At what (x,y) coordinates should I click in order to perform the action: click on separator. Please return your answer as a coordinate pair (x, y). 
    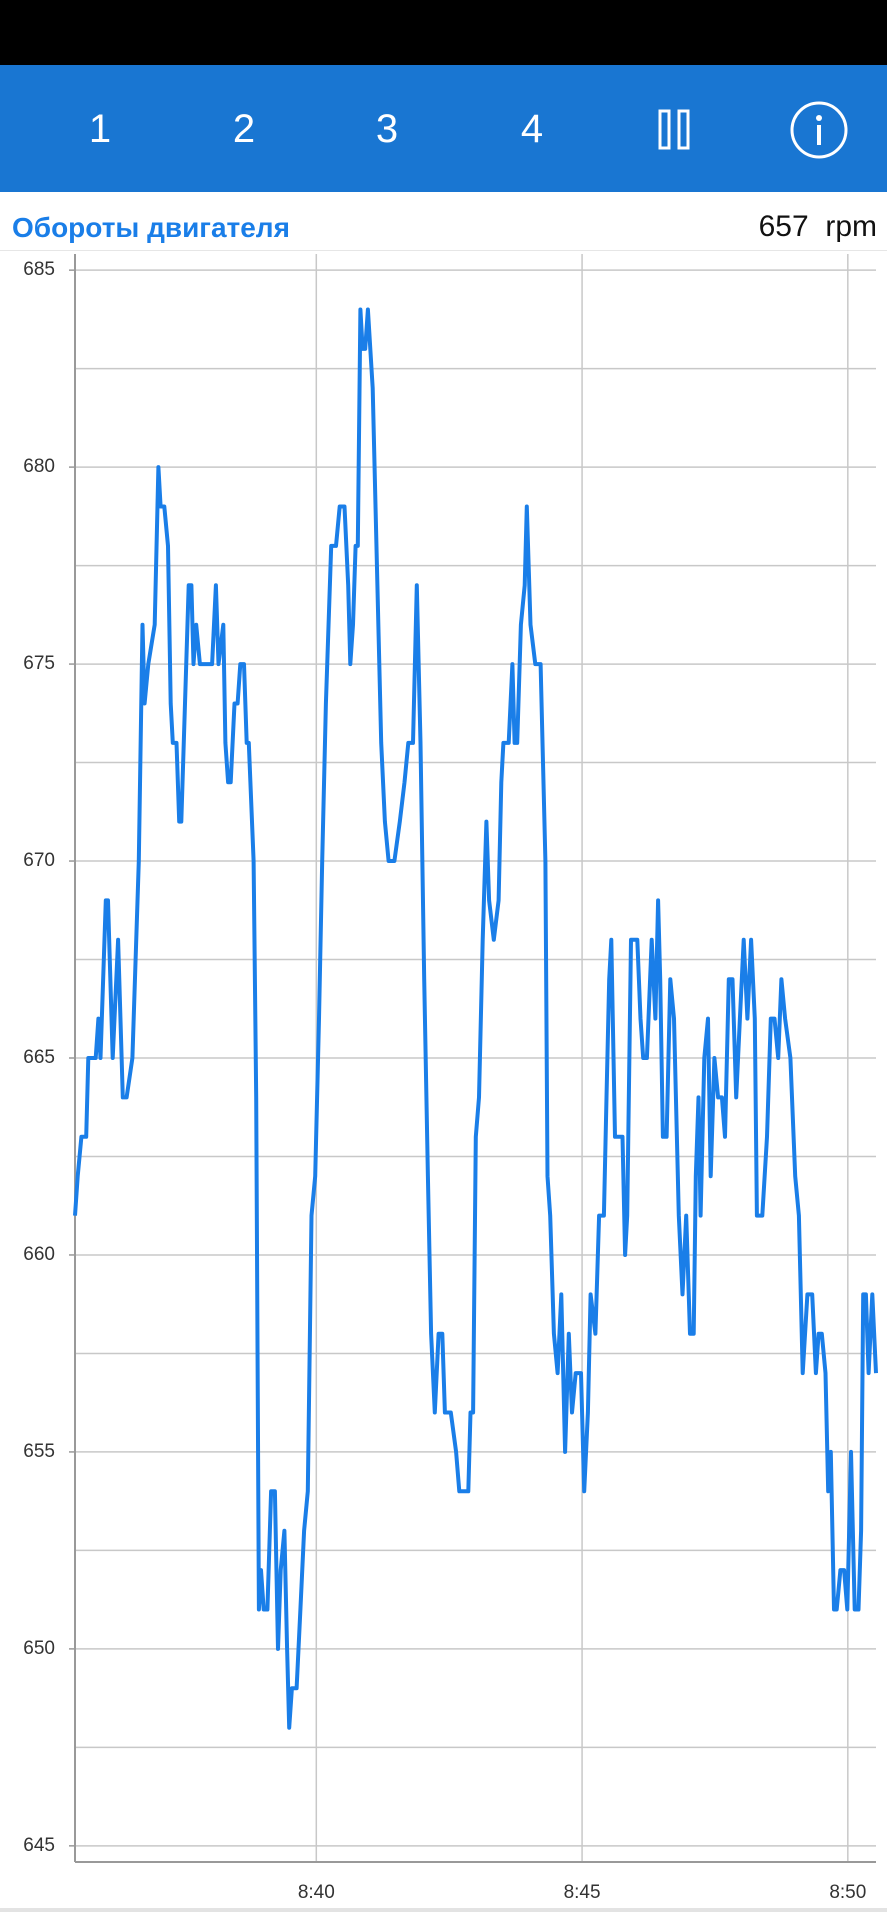
    Looking at the image, I should click on (443, 250).